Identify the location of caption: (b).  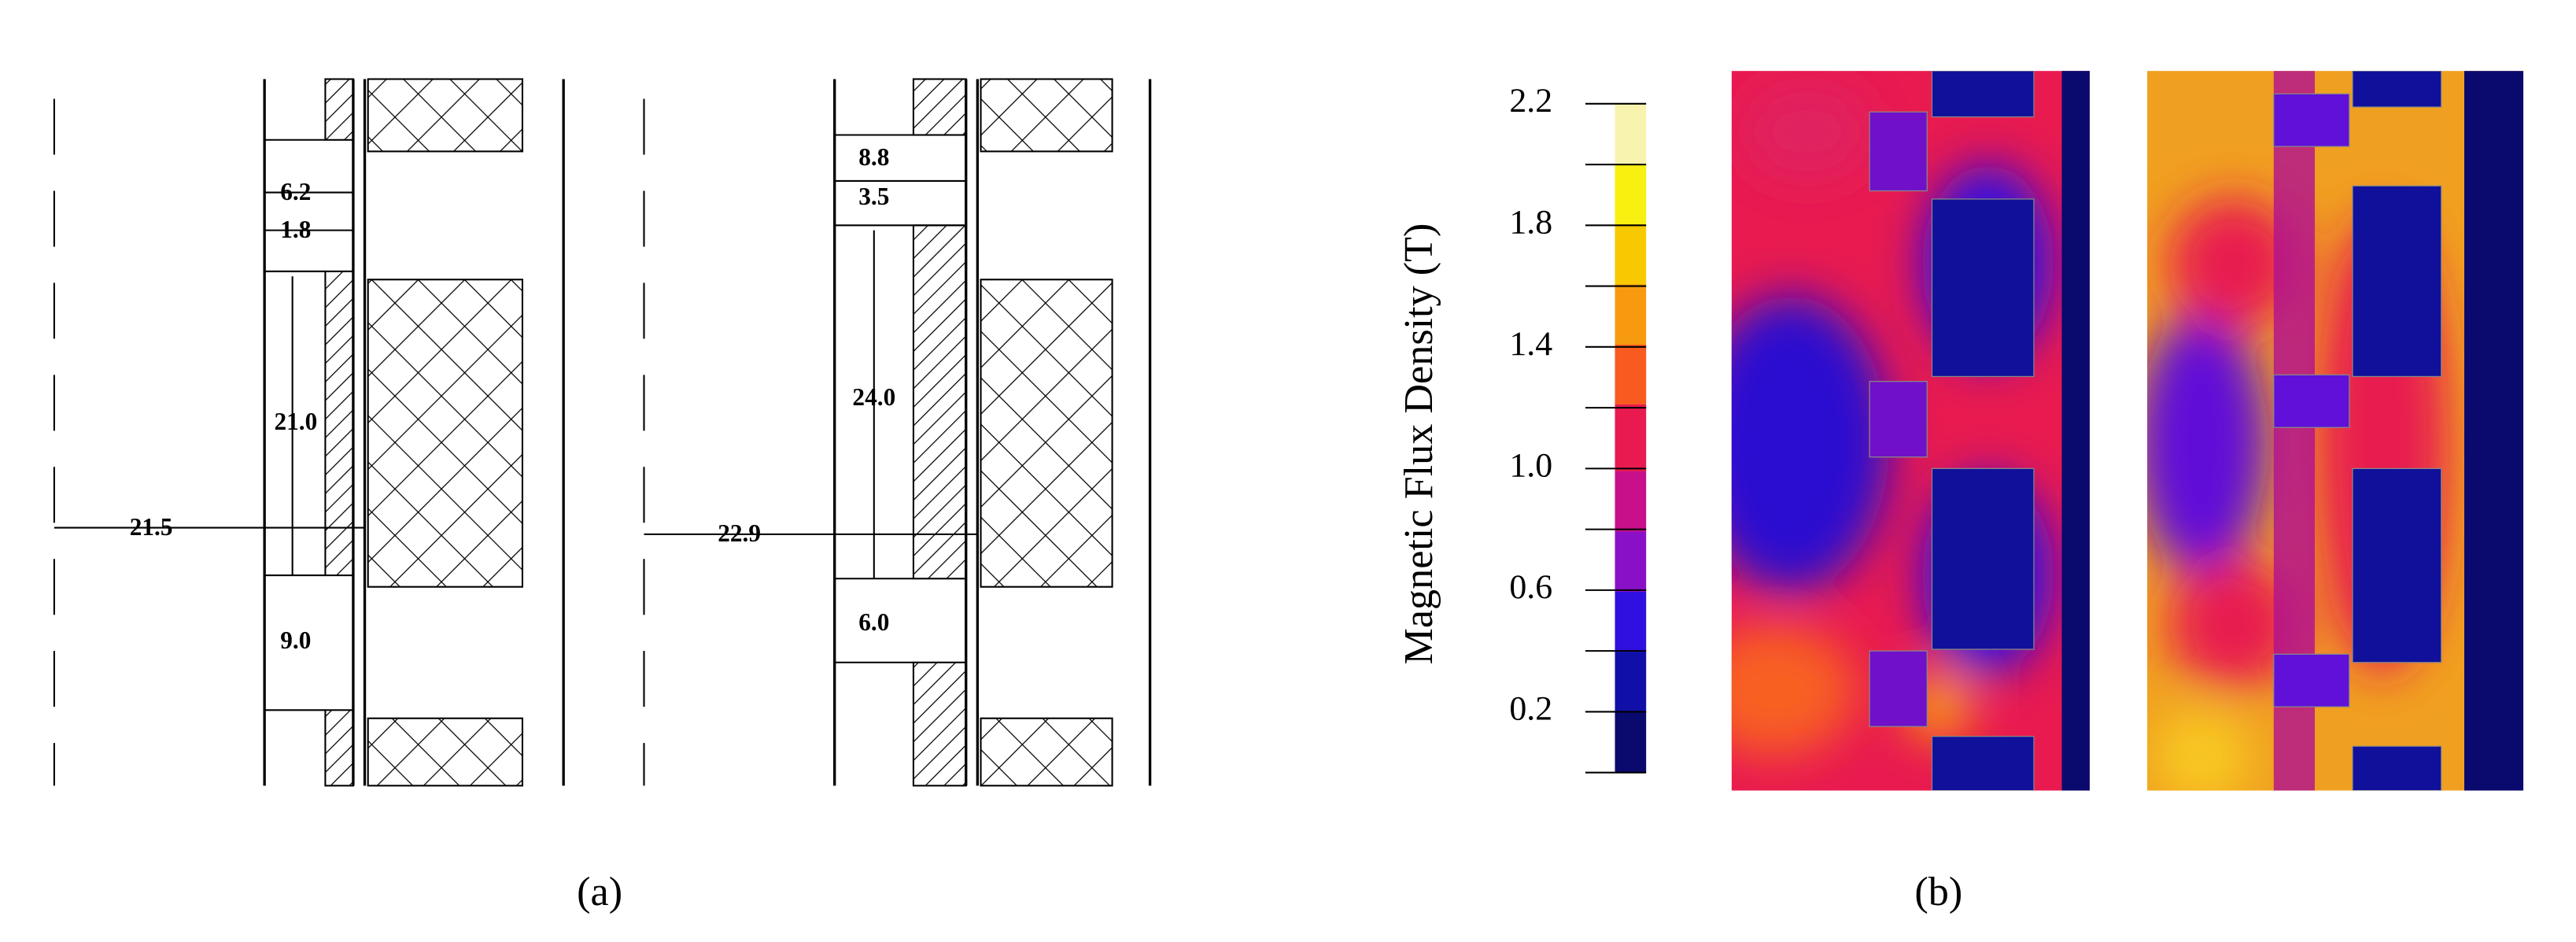
(1938, 891).